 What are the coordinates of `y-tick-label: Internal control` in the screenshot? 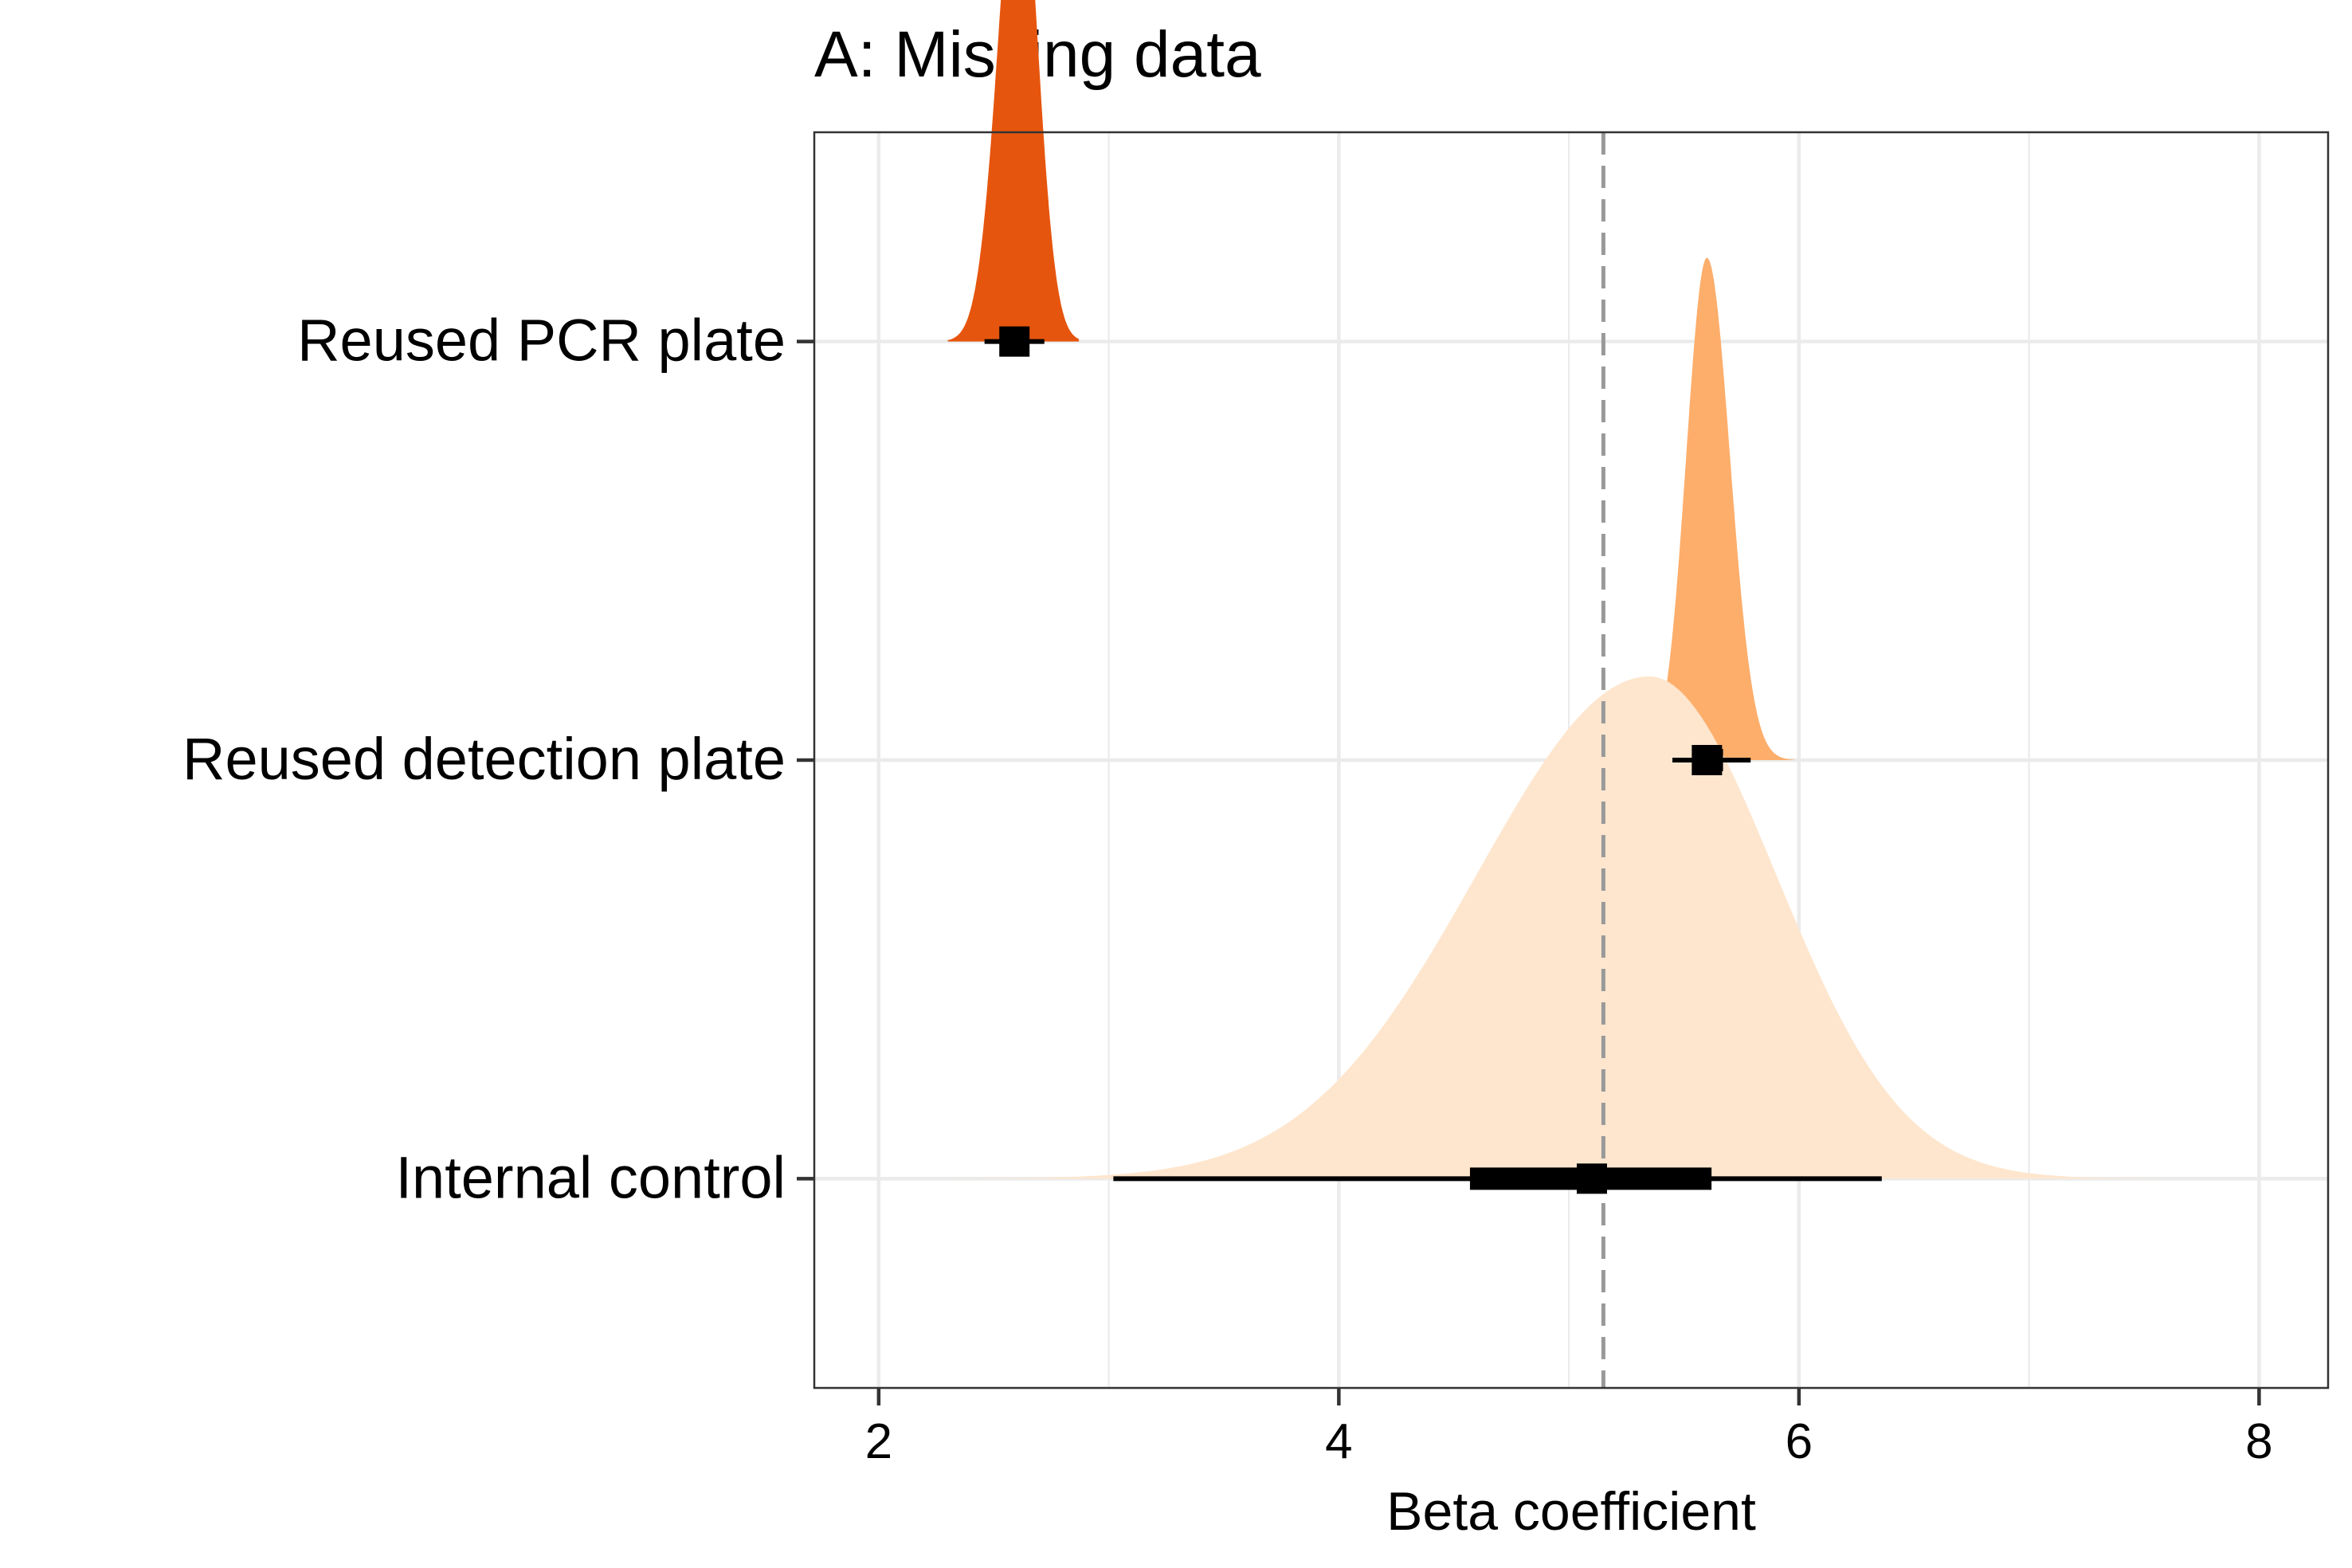 It's located at (591, 1177).